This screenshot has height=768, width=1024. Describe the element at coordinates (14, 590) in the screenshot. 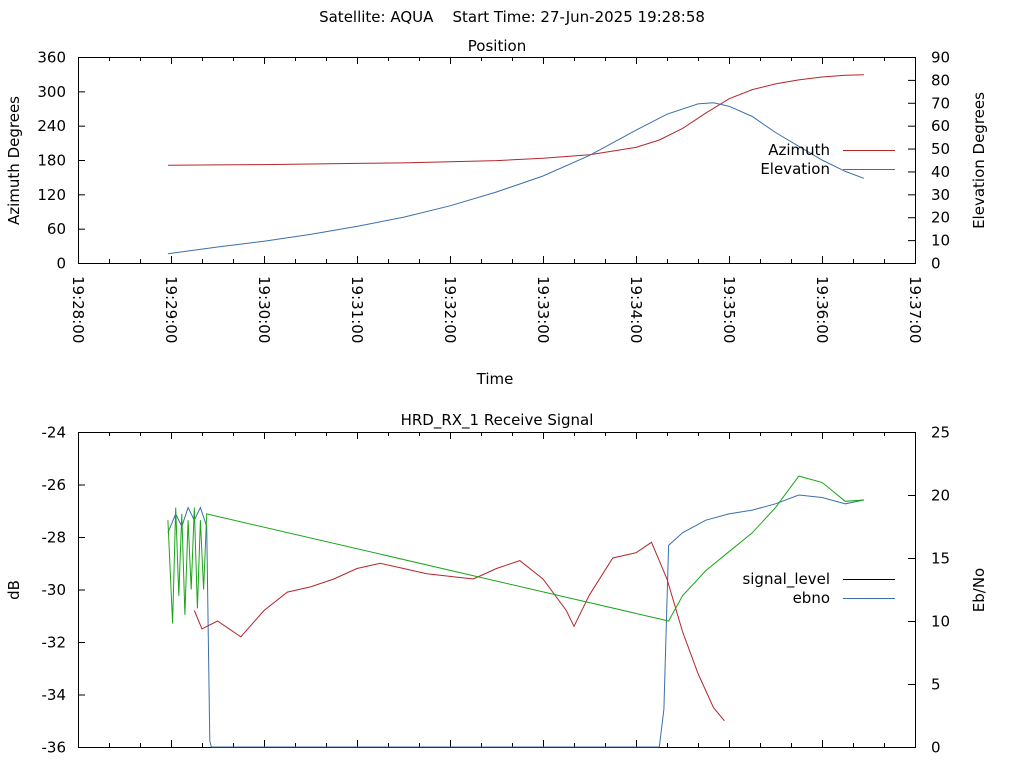

I see `receive-signal-y-axis-label: dB` at that location.